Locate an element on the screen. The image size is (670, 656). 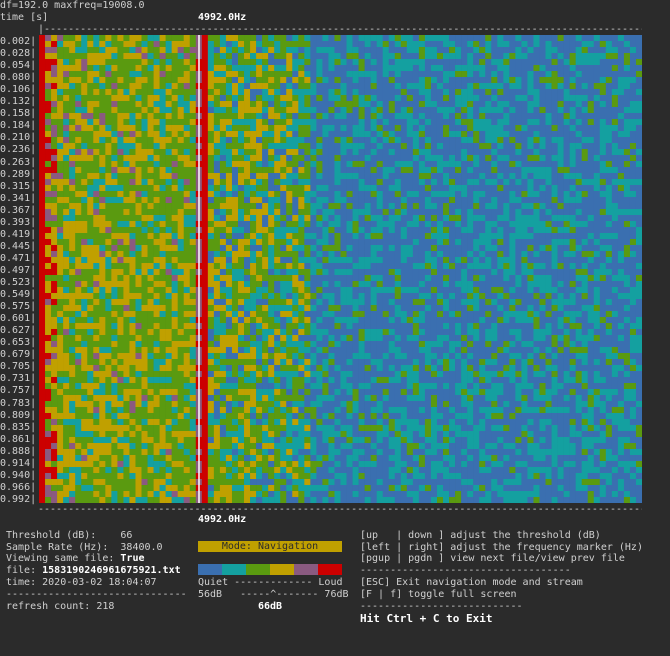
time-label-34: 0.888| is located at coordinates (18, 451).